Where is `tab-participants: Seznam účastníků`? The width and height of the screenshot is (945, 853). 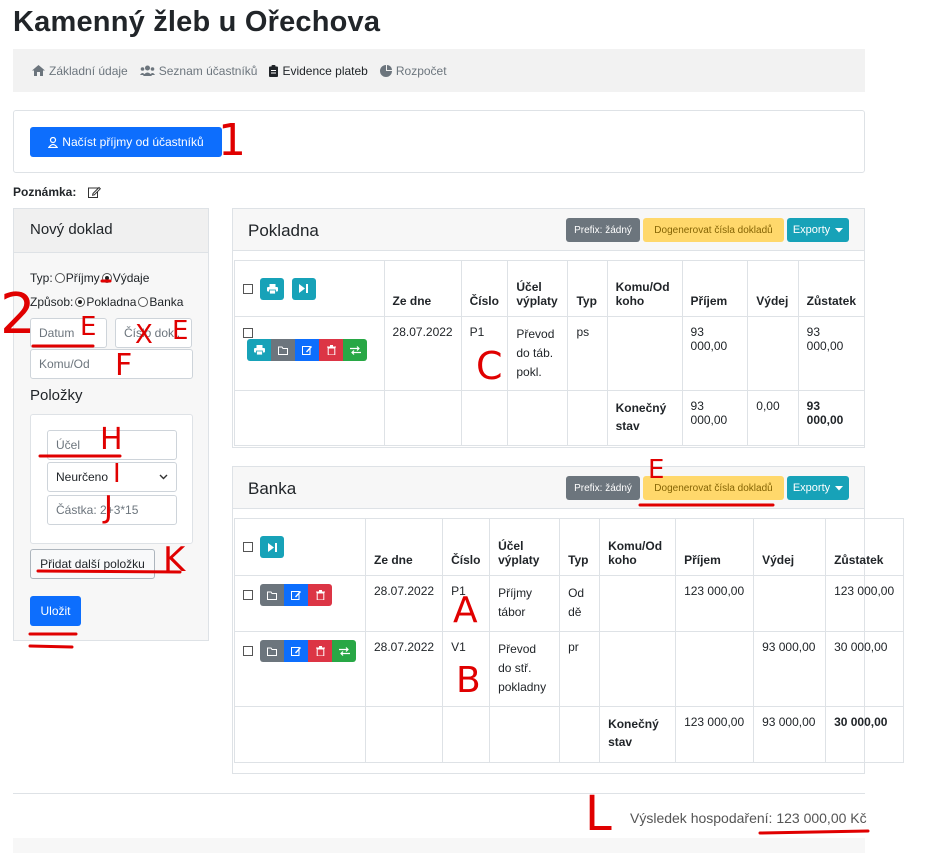
tab-participants: Seznam účastníků is located at coordinates (198, 71).